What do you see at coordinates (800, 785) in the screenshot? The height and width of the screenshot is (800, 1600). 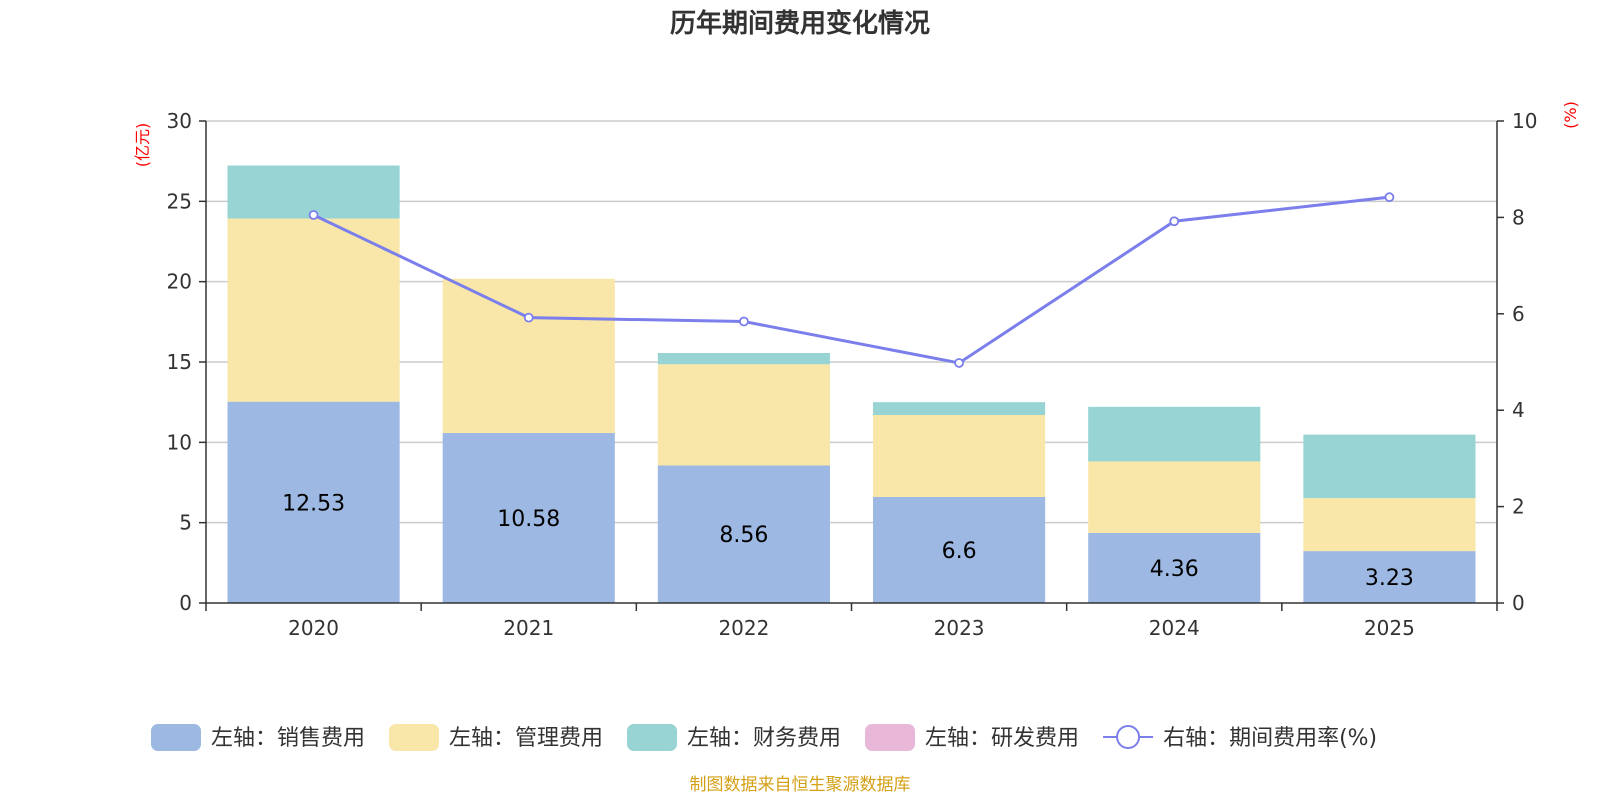 I see `data-source-note: 制图数据来自恒生聚源数据库` at bounding box center [800, 785].